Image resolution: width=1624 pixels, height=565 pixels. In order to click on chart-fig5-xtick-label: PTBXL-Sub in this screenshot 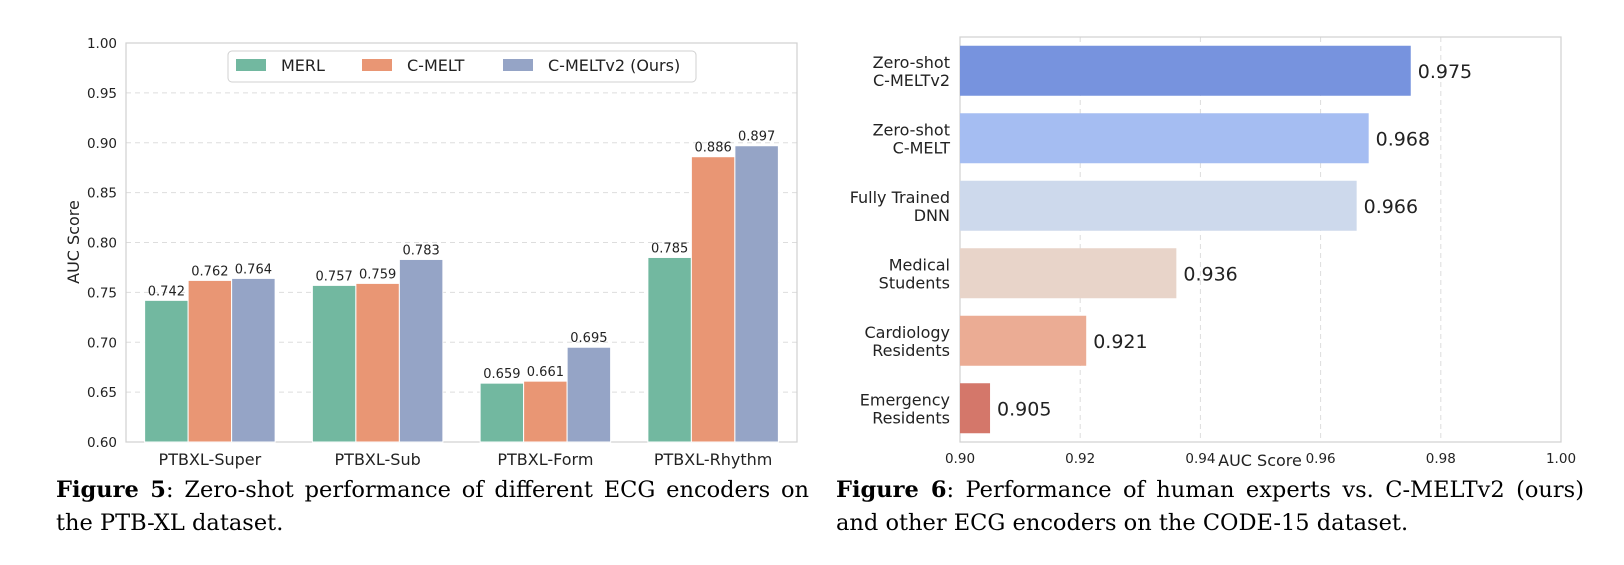, I will do `click(378, 459)`.